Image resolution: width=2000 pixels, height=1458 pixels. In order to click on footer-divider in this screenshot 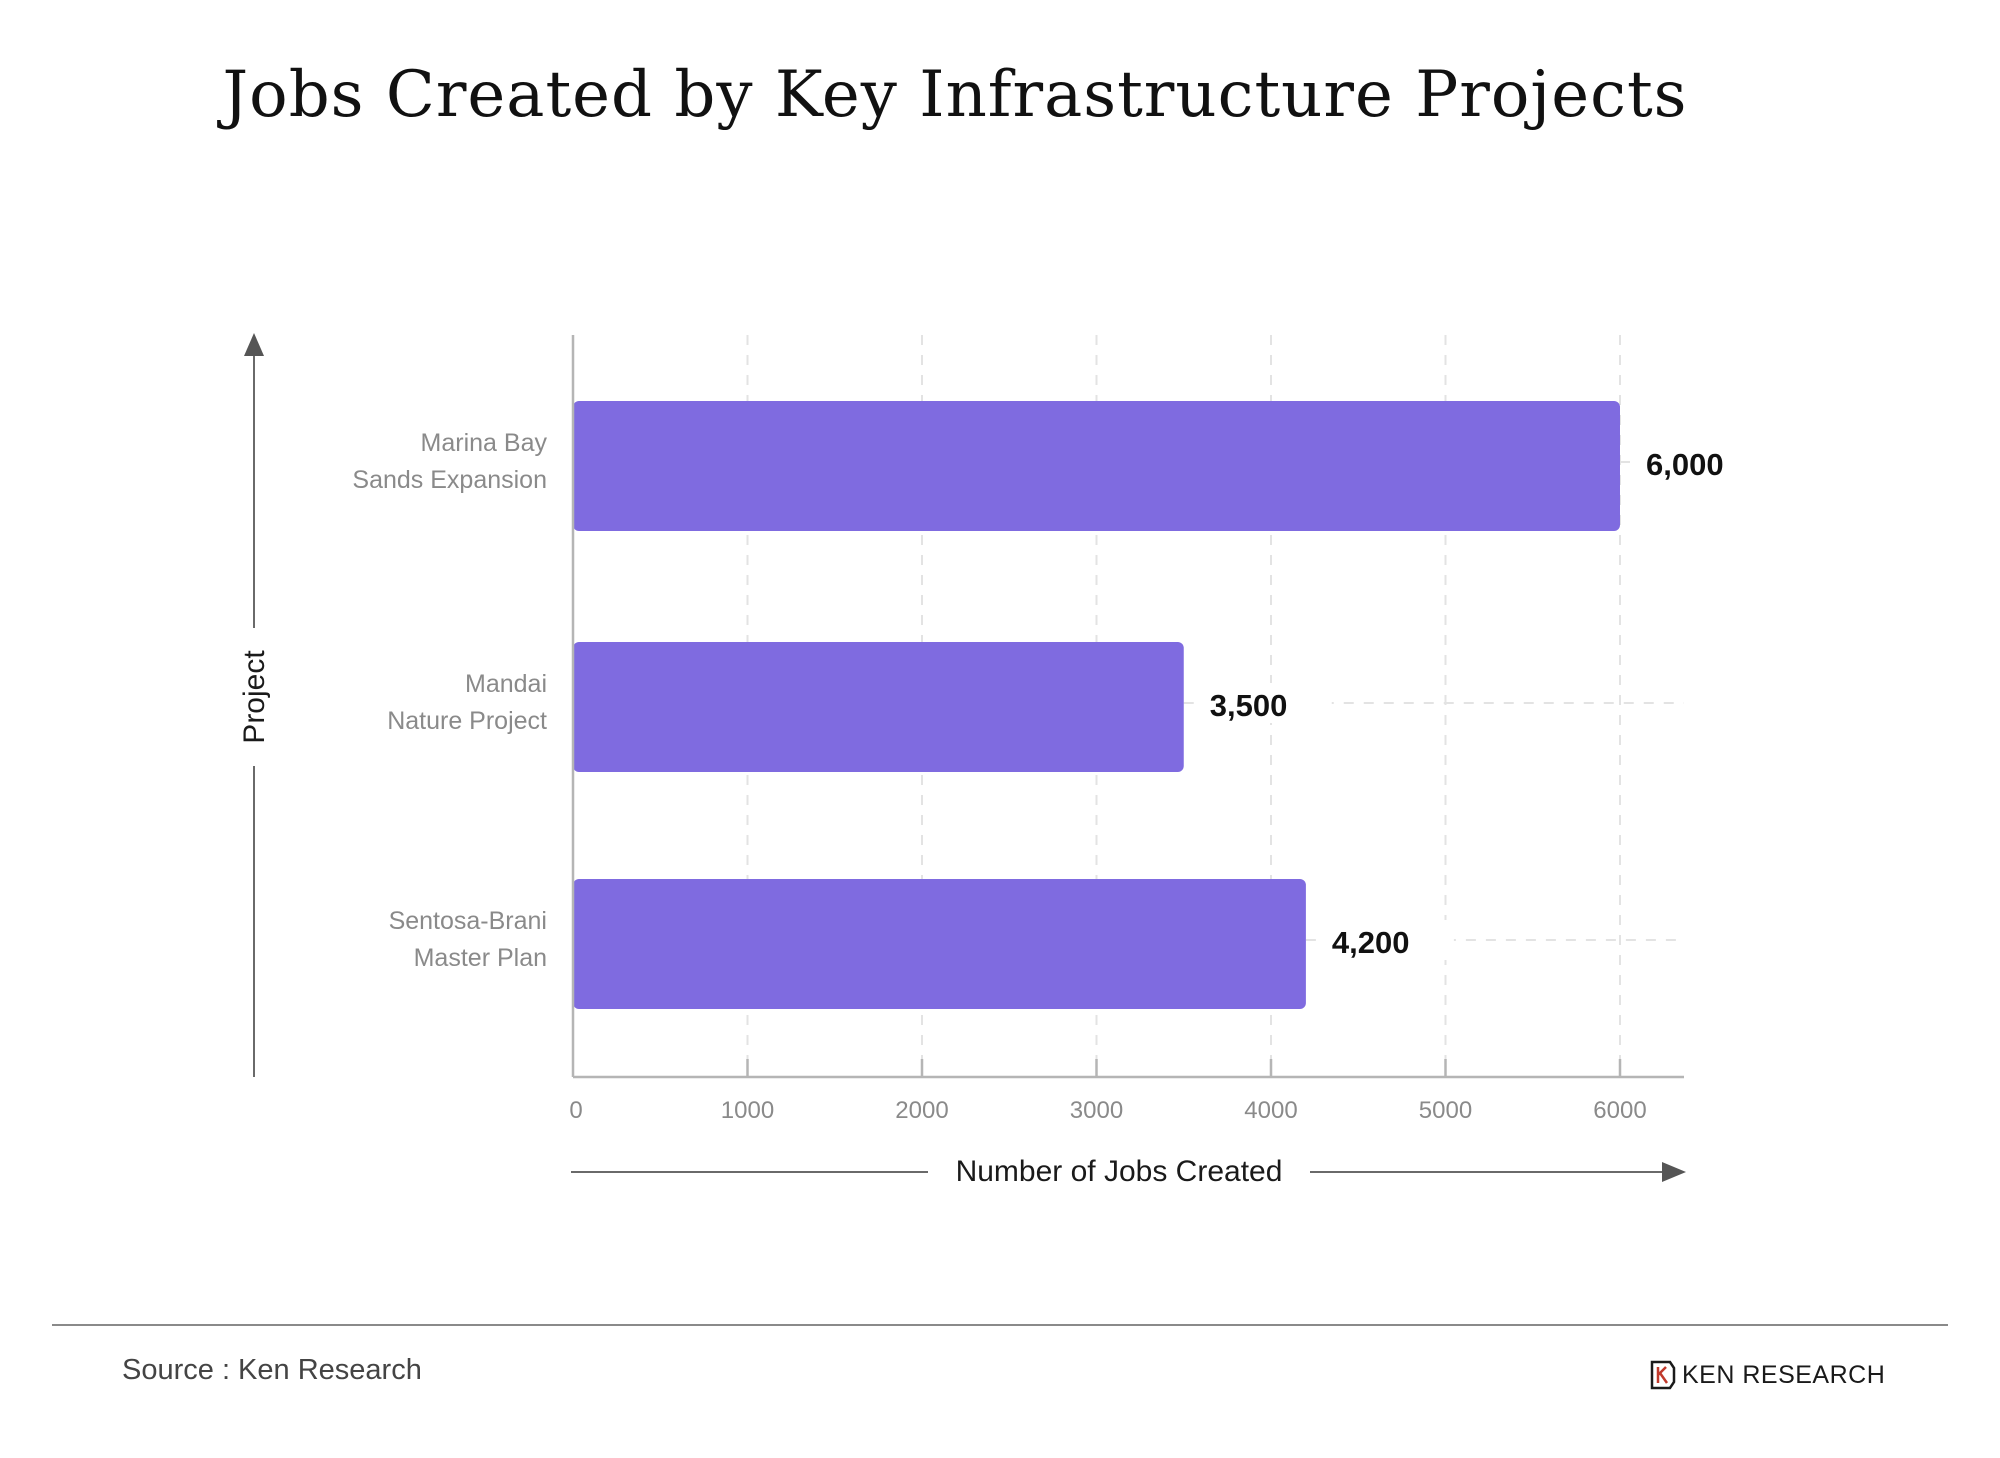, I will do `click(1000, 1325)`.